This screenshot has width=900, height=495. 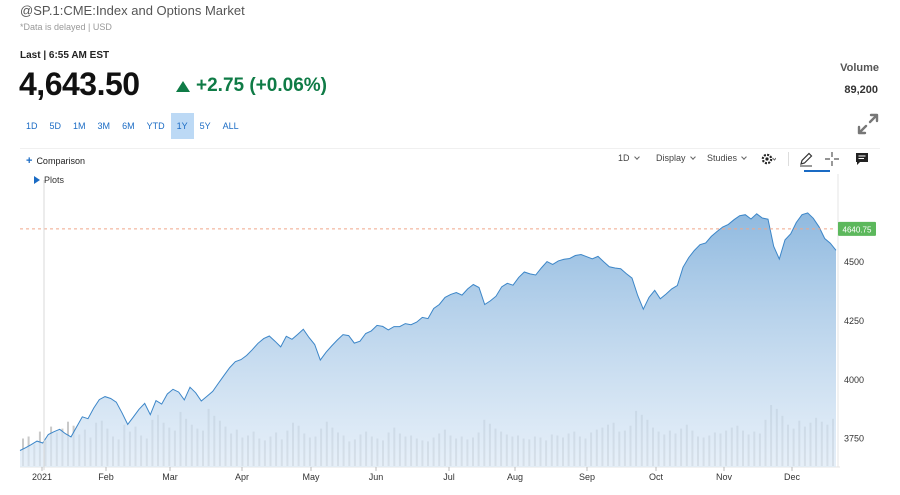 I want to click on x-tick-label: Sep, so click(x=587, y=477).